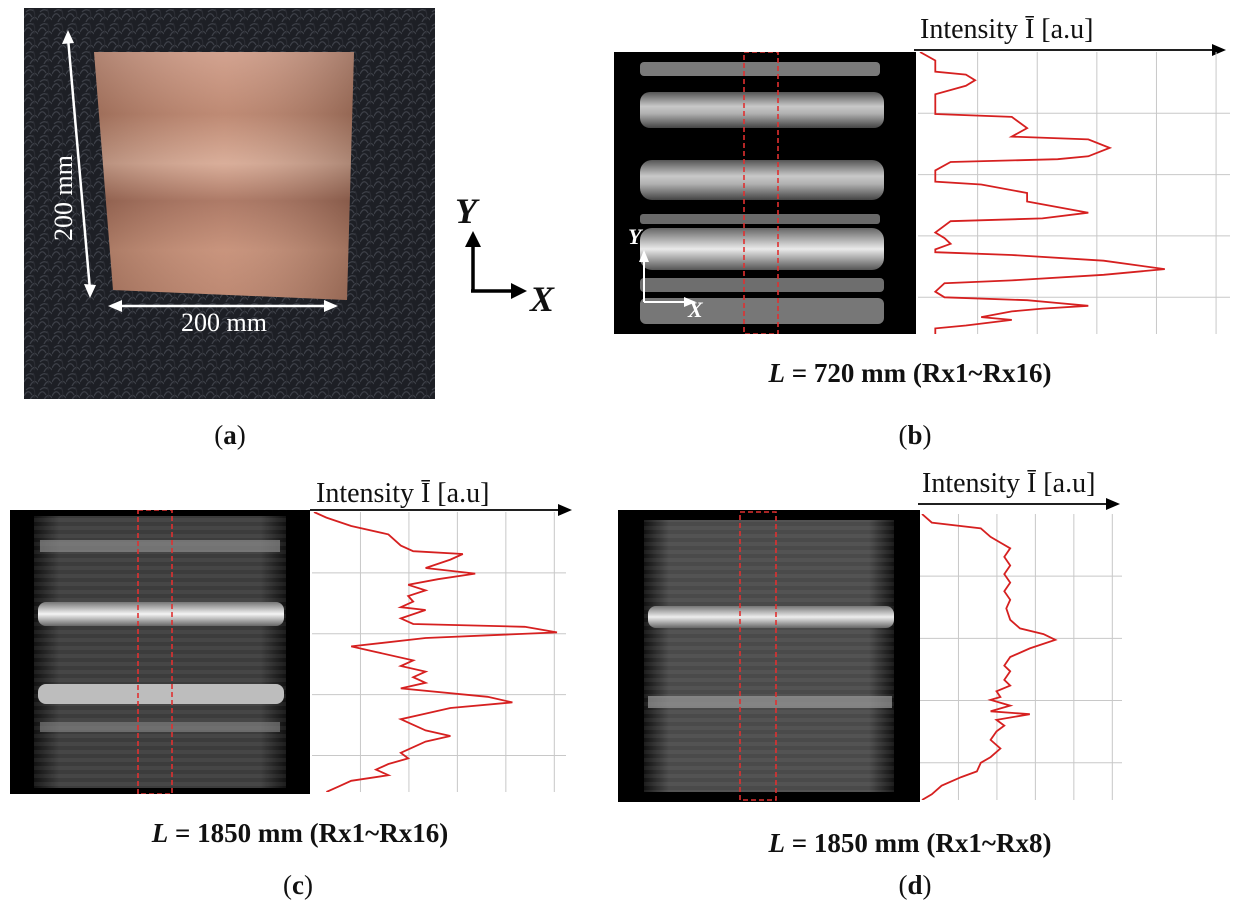 The image size is (1252, 913). I want to click on xy-axis-indicator, so click(496, 265).